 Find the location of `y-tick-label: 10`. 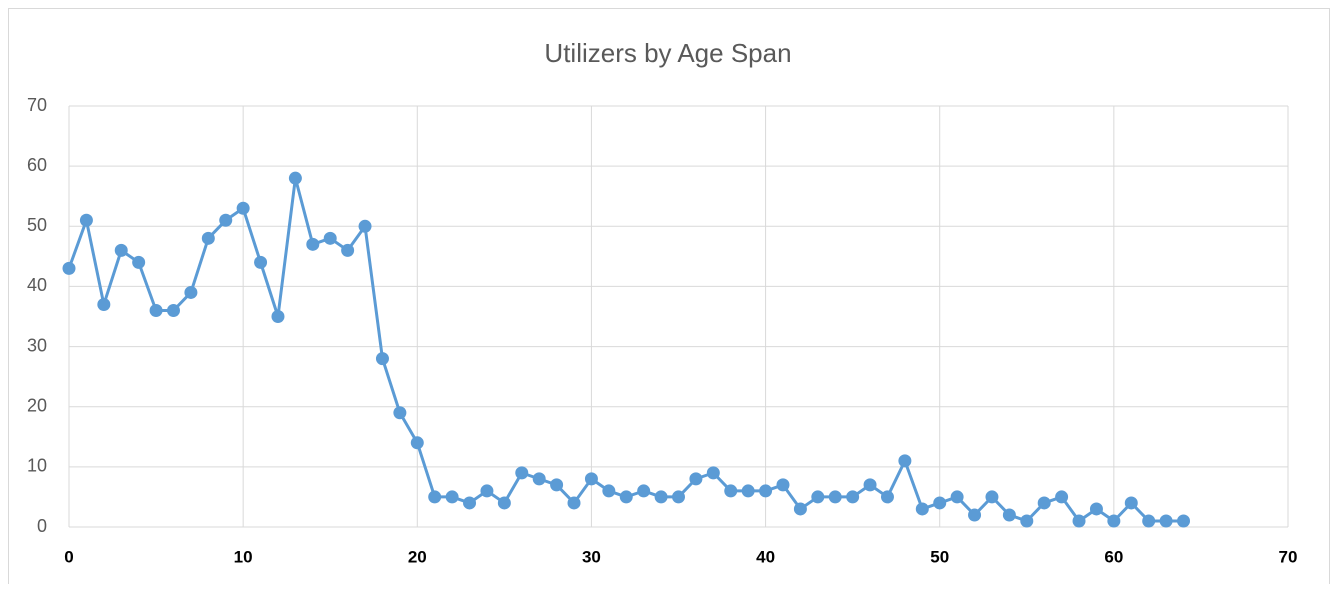

y-tick-label: 10 is located at coordinates (37, 466).